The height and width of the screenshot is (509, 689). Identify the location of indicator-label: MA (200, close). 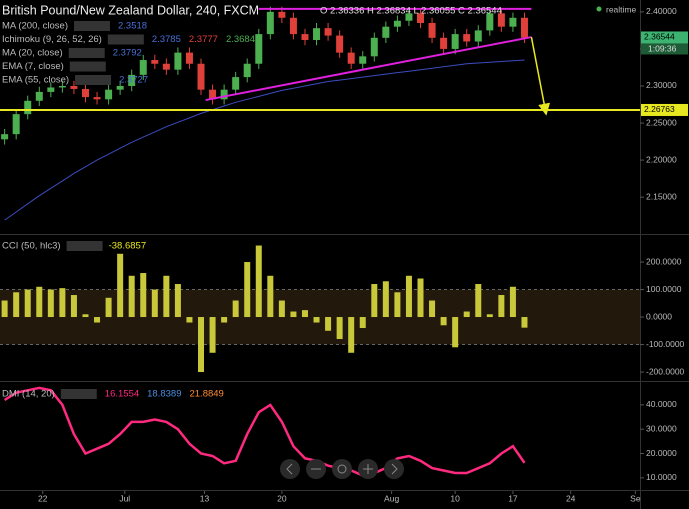
(35, 26).